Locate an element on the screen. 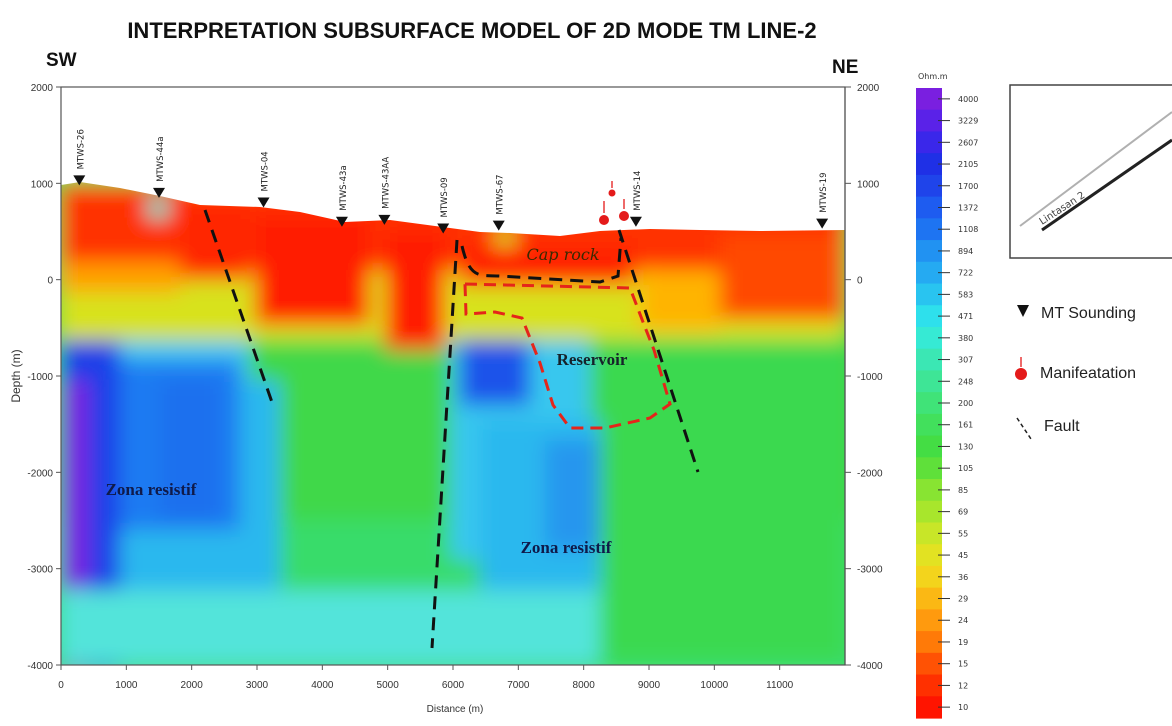 Image resolution: width=1172 pixels, height=726 pixels. colorbar-label: 19 is located at coordinates (963, 642).